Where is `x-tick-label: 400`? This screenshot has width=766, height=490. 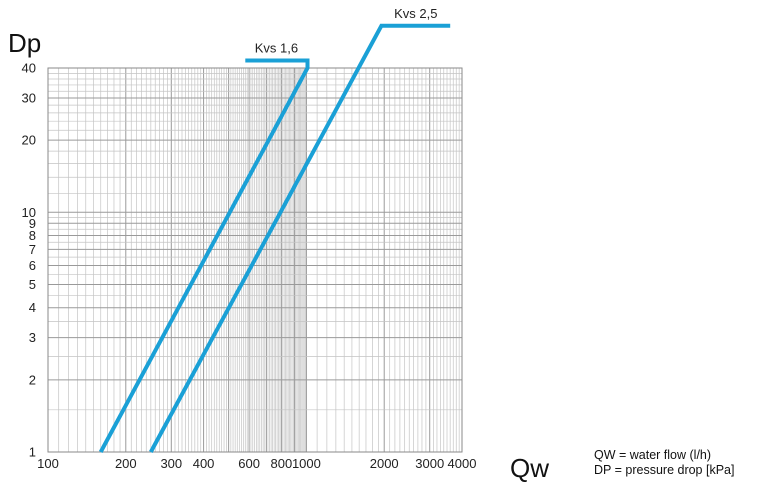
x-tick-label: 400 is located at coordinates (204, 463).